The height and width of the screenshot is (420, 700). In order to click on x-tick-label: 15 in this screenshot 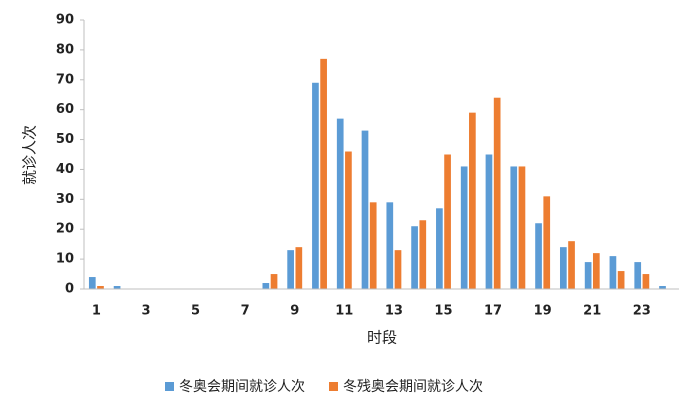, I will do `click(443, 311)`.